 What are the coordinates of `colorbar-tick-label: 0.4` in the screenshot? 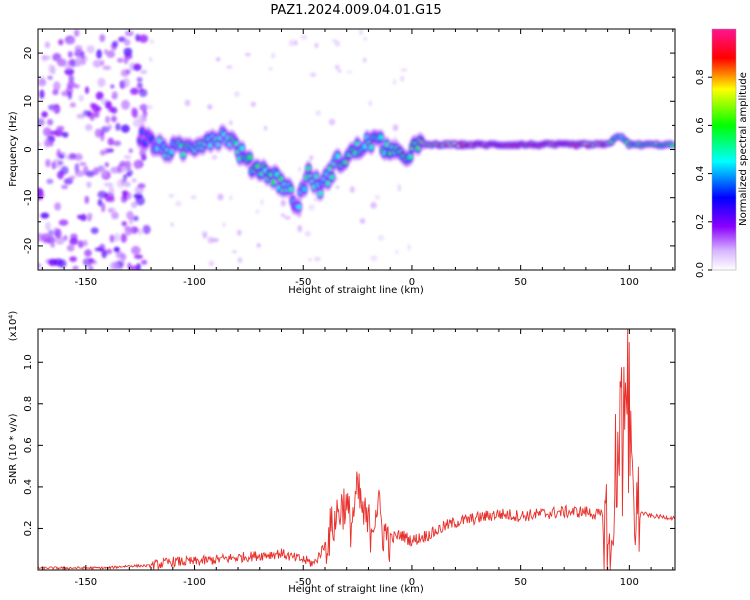 It's located at (700, 174).